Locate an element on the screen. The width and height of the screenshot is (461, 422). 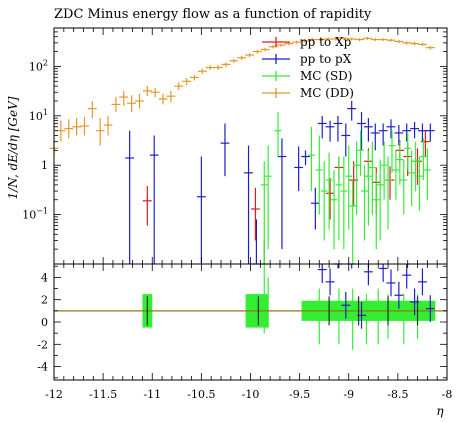
x-tick-label: -10.5 is located at coordinates (201, 394).